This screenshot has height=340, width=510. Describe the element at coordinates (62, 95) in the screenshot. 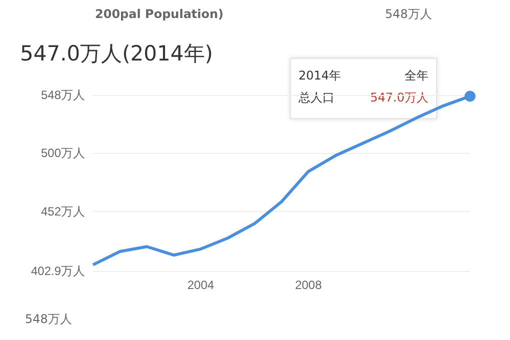

I see `y-tick-label: 548万人` at that location.